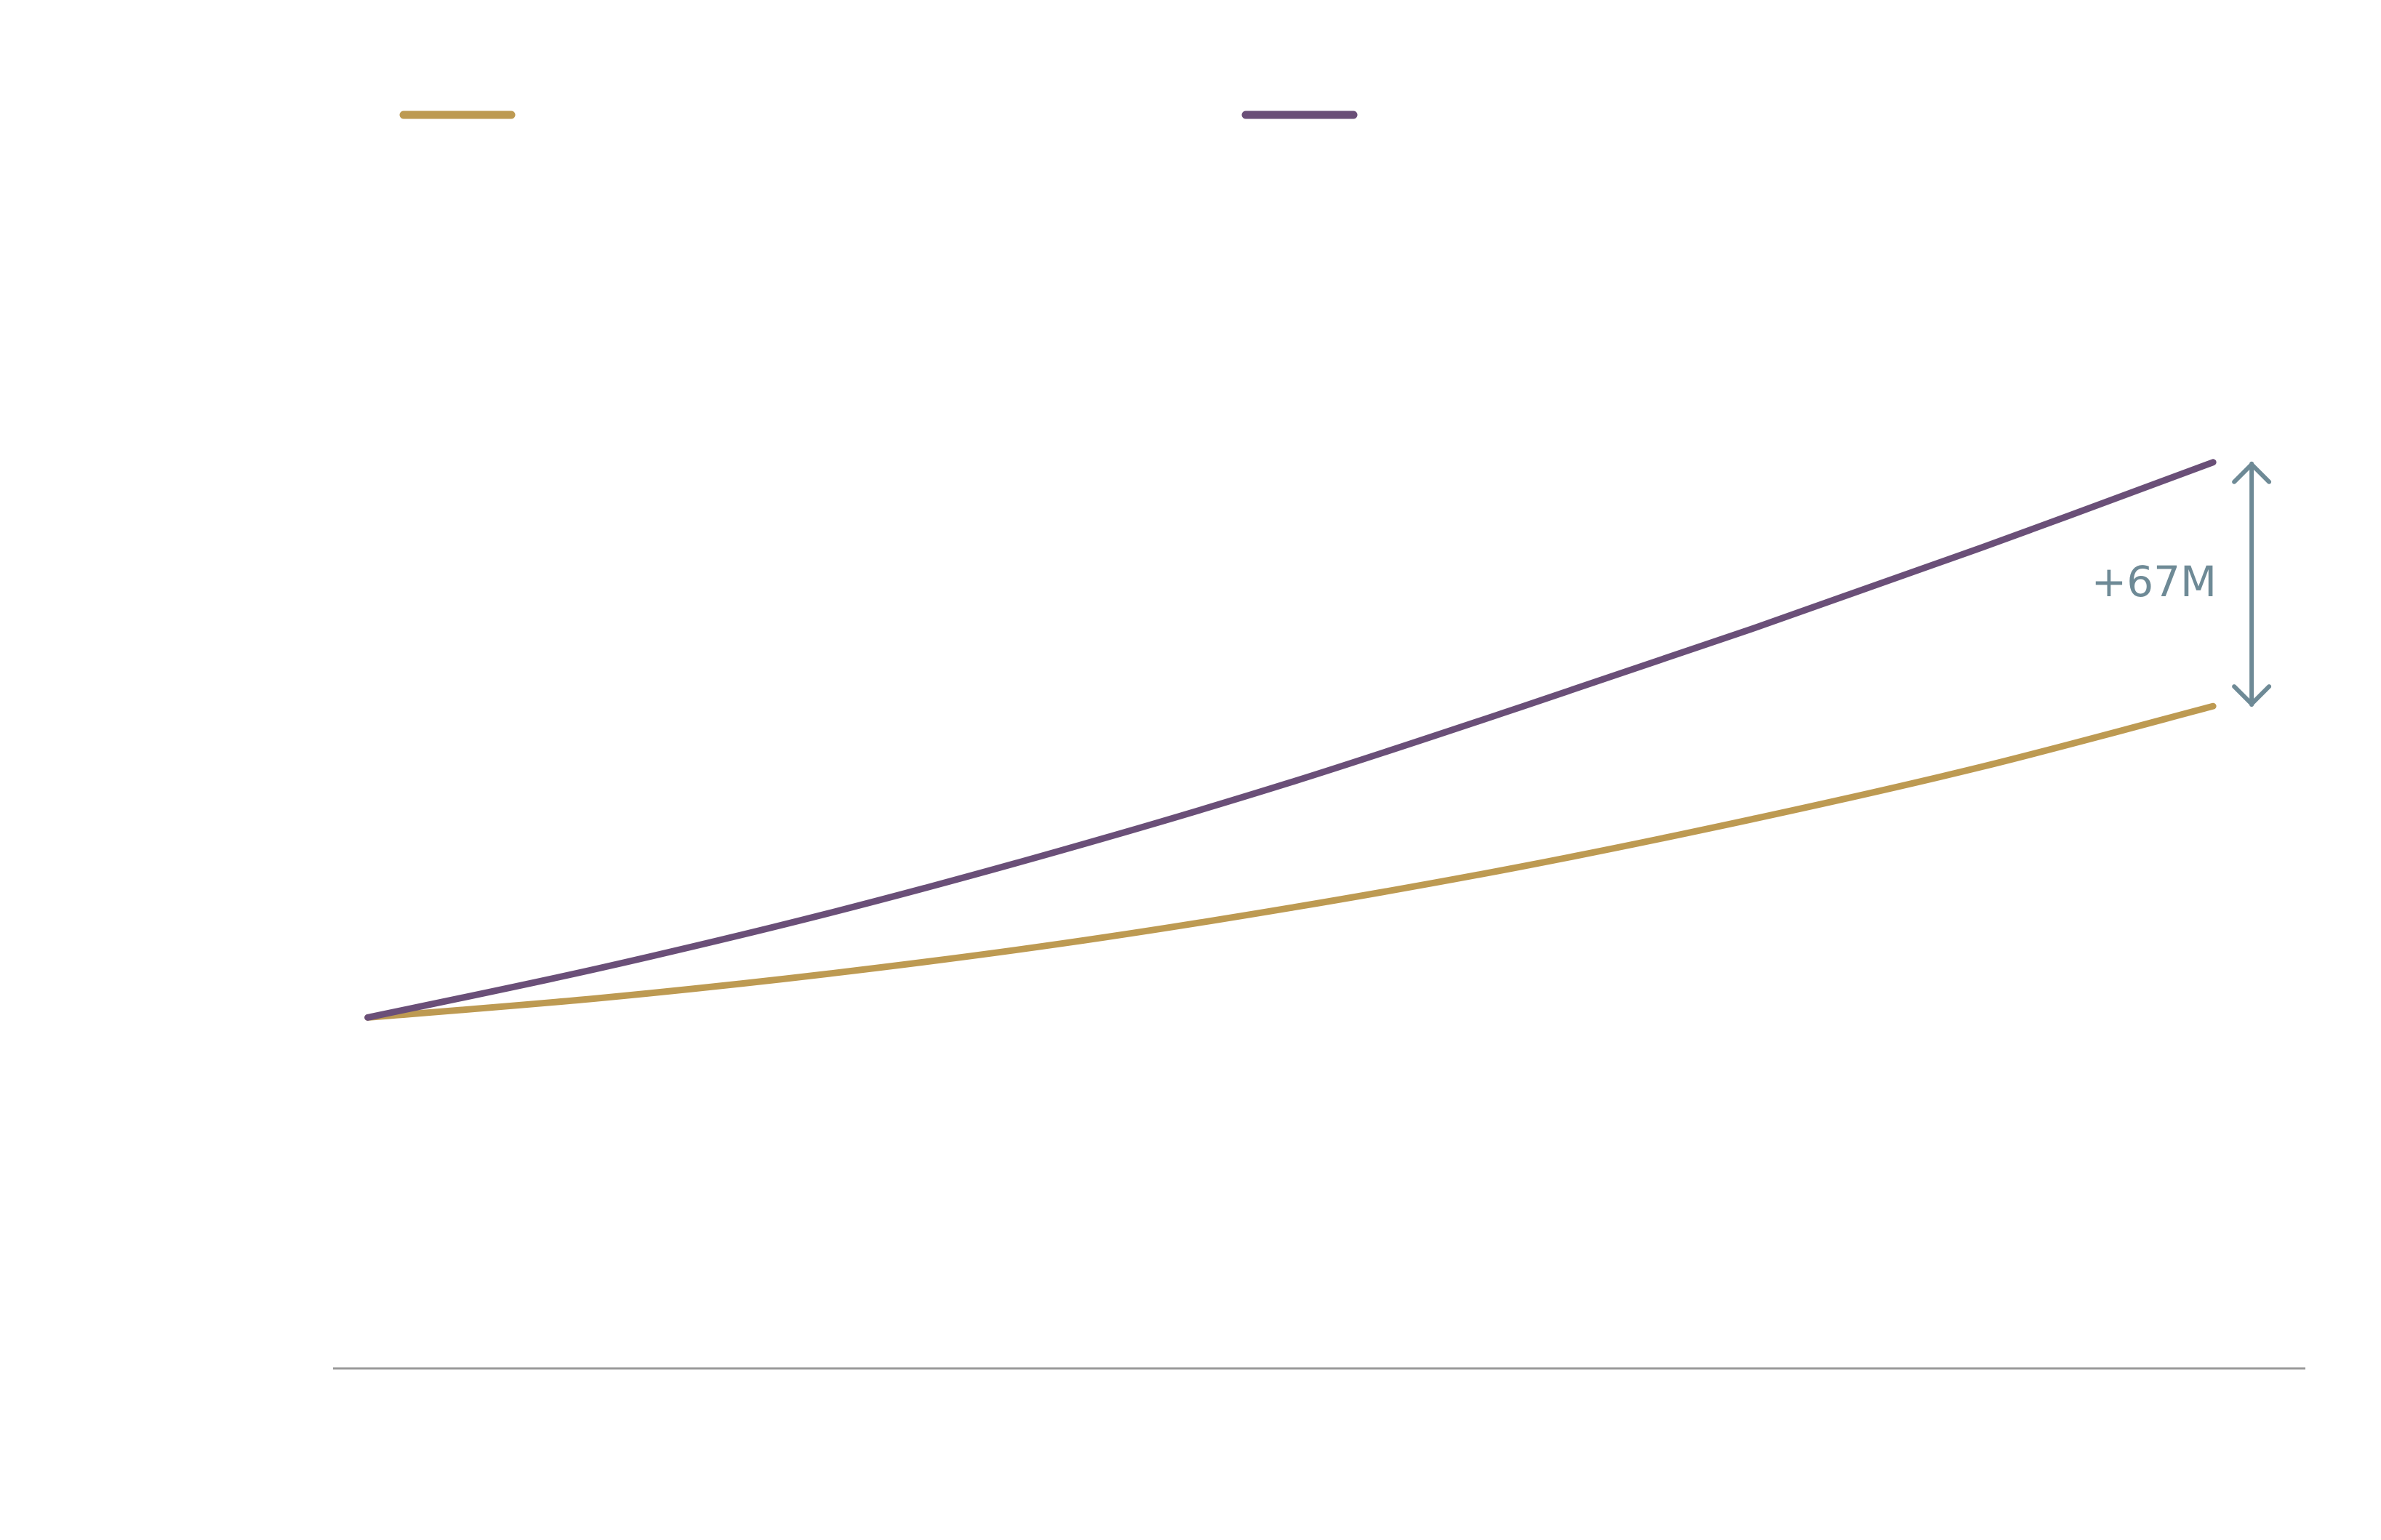  What do you see at coordinates (2252, 473) in the screenshot?
I see `arrow-up-icon` at bounding box center [2252, 473].